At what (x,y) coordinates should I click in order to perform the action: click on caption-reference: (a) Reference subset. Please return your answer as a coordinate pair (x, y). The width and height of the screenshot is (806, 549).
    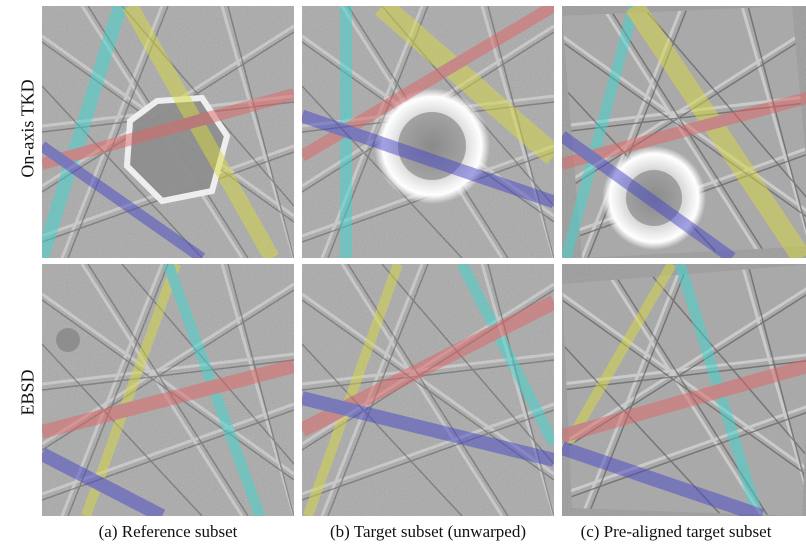
    Looking at the image, I should click on (168, 531).